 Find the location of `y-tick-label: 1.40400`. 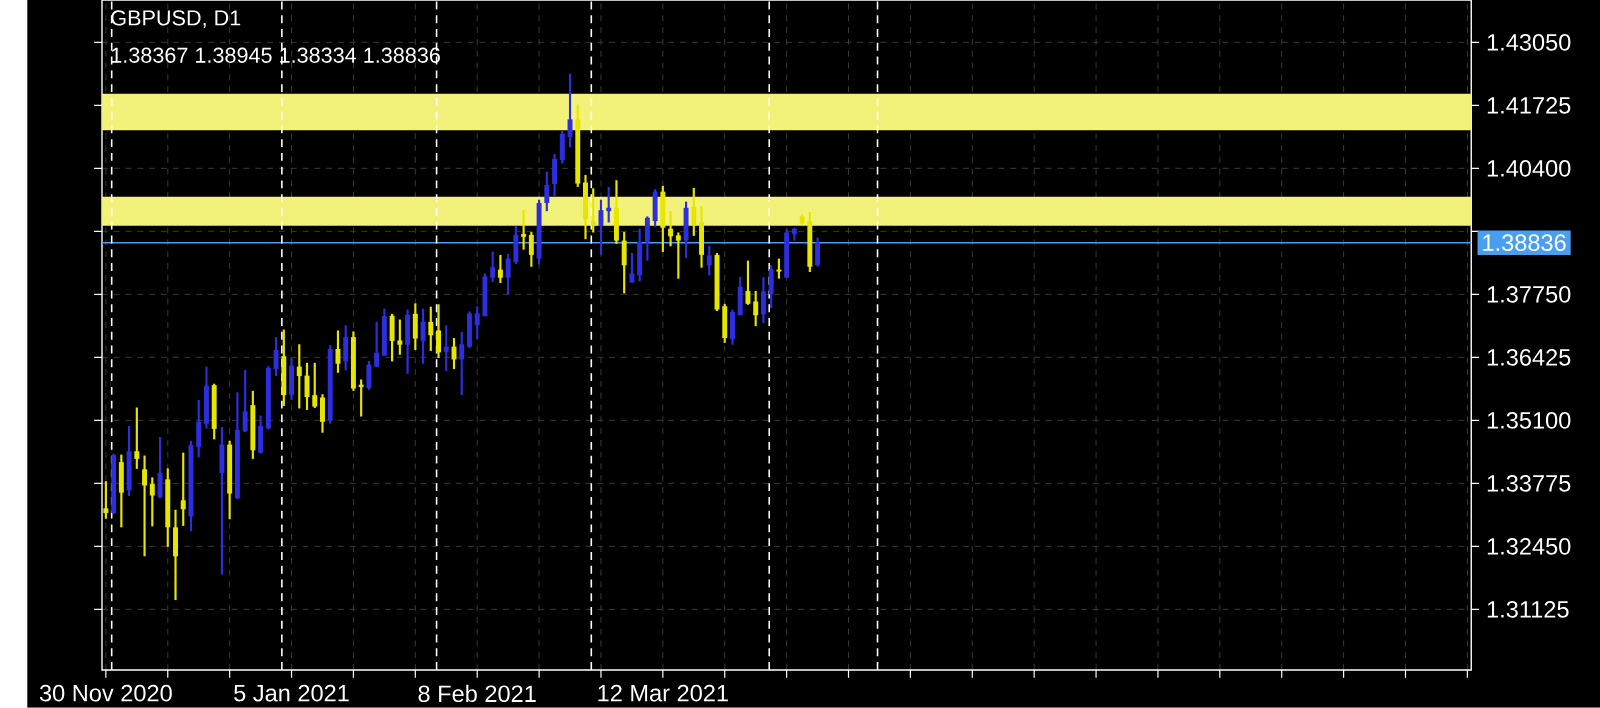

y-tick-label: 1.40400 is located at coordinates (1529, 168).